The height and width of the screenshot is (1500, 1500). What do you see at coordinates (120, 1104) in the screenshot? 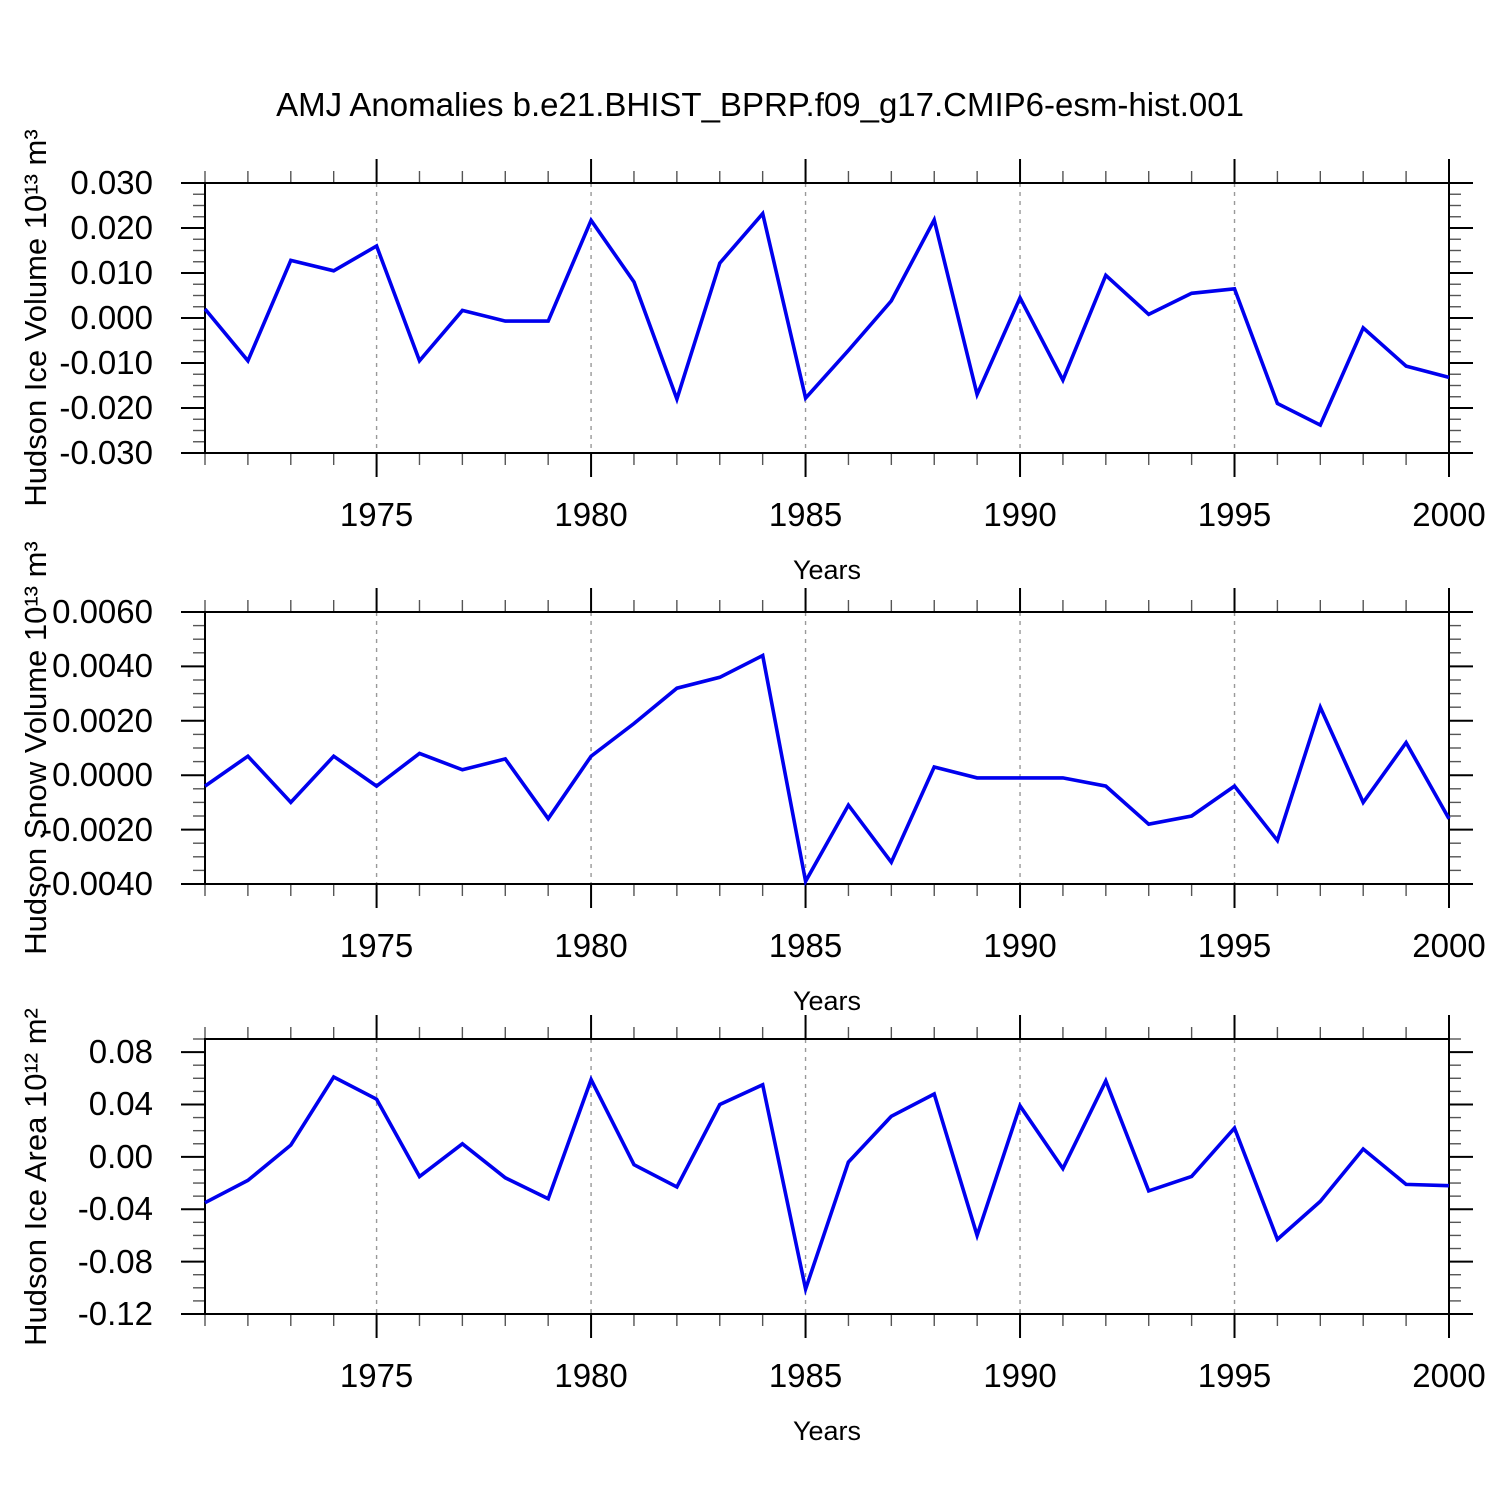
I see `y-tick-label: 0.04` at bounding box center [120, 1104].